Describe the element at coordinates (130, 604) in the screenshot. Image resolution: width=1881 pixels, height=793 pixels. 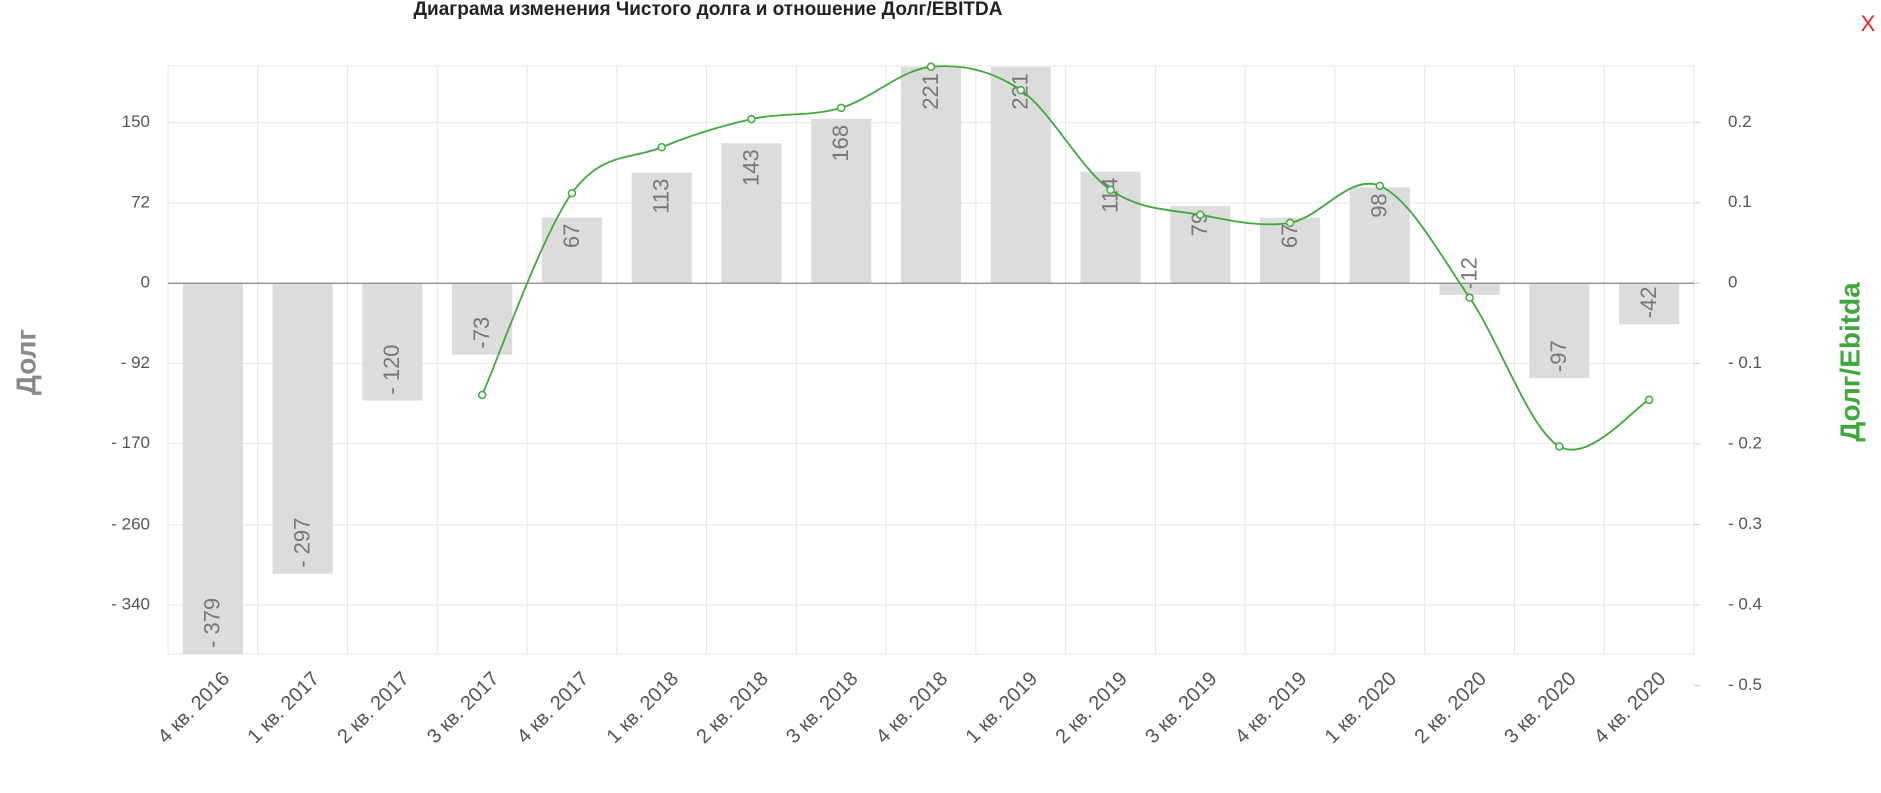
I see `y-tick-label: - 340` at that location.